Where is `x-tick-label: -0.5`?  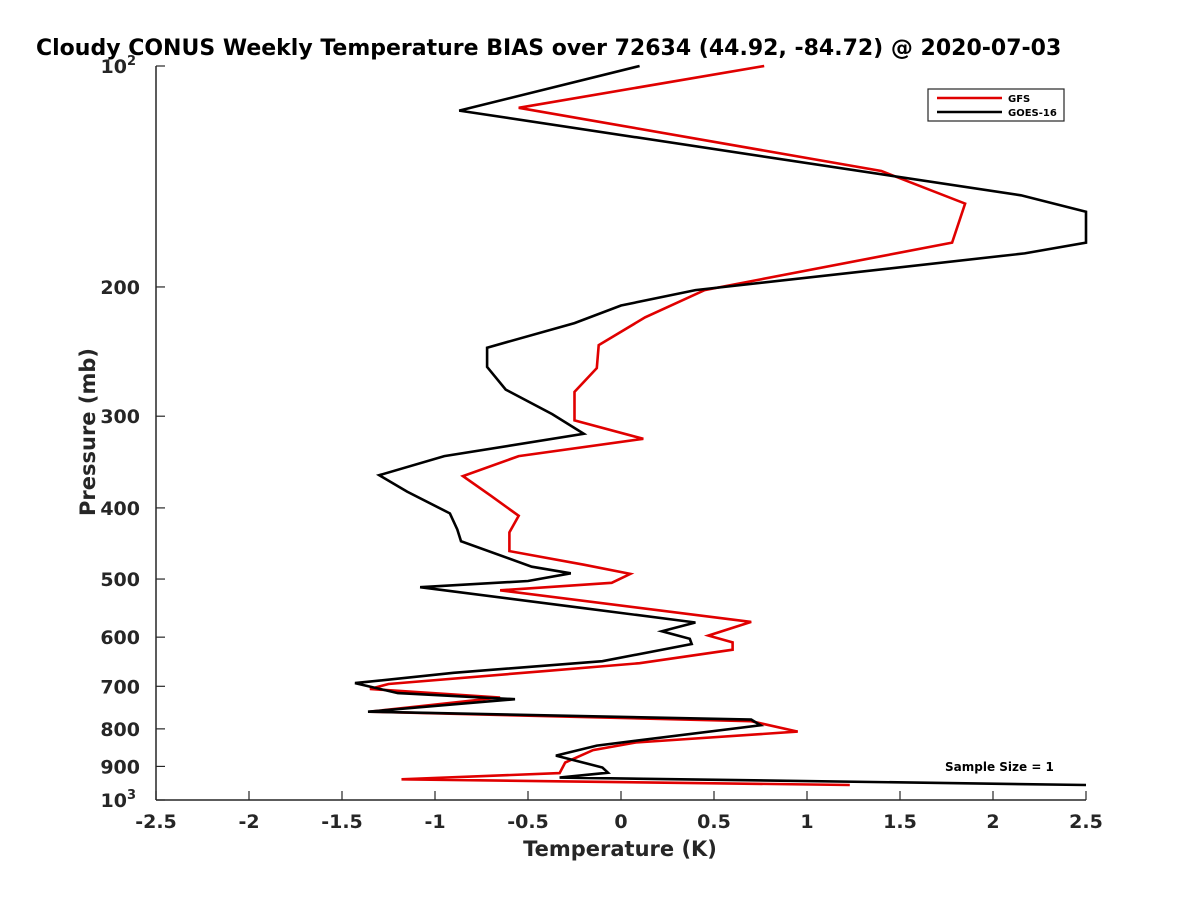
x-tick-label: -0.5 is located at coordinates (528, 822).